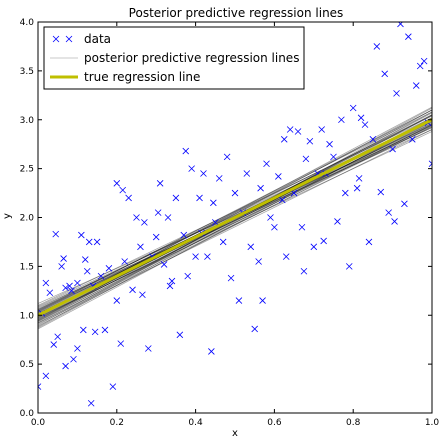  What do you see at coordinates (432, 423) in the screenshot?
I see `x-tick-label: 1.0` at bounding box center [432, 423].